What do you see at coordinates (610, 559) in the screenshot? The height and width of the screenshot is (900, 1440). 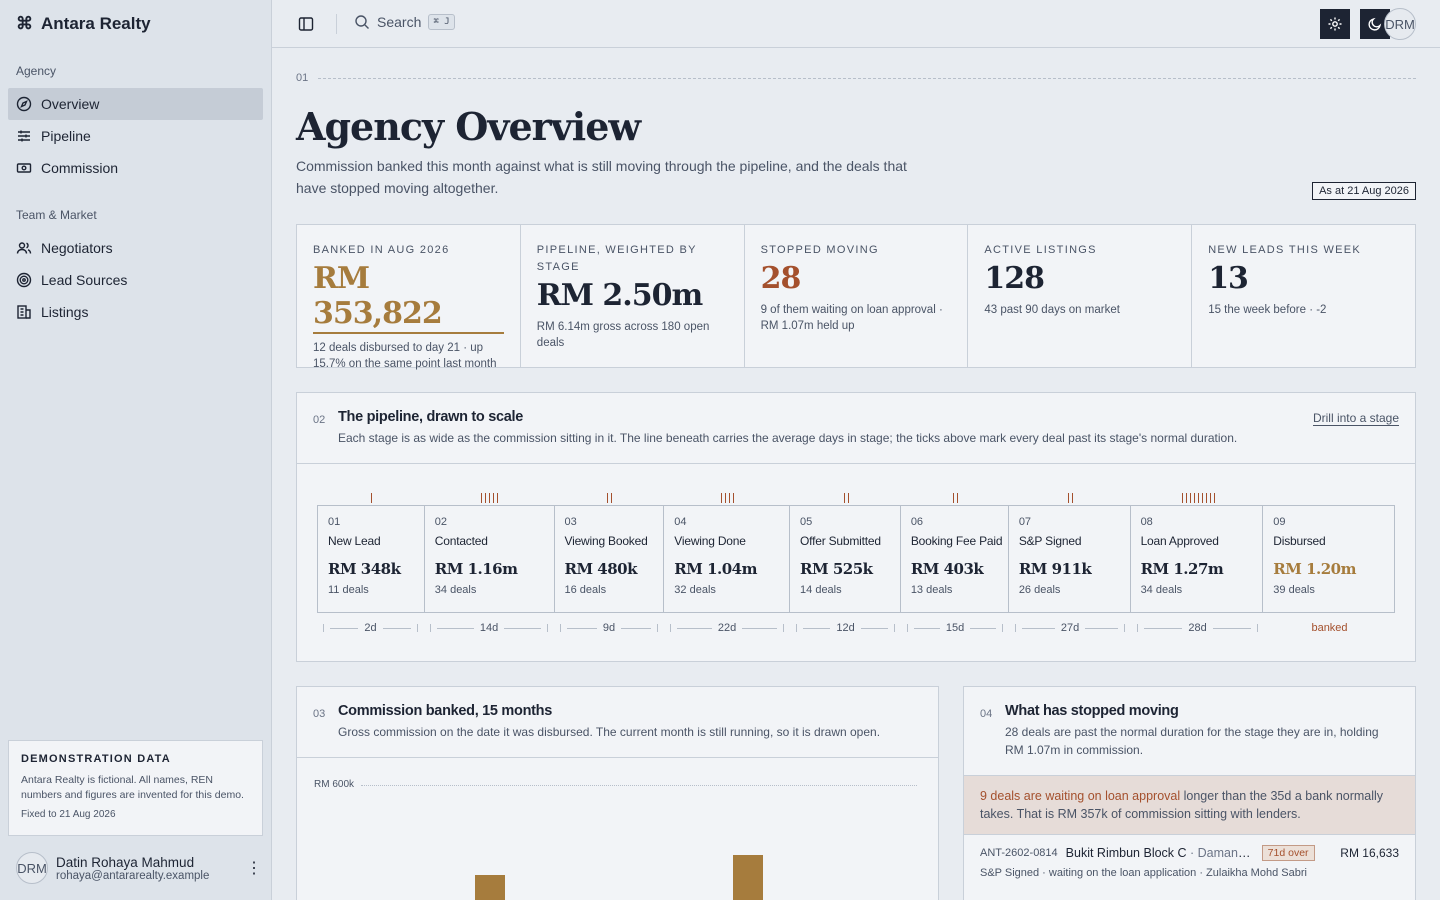 I see `pipeline-stage: 03 Viewing Booked RM 480k 16 deals` at bounding box center [610, 559].